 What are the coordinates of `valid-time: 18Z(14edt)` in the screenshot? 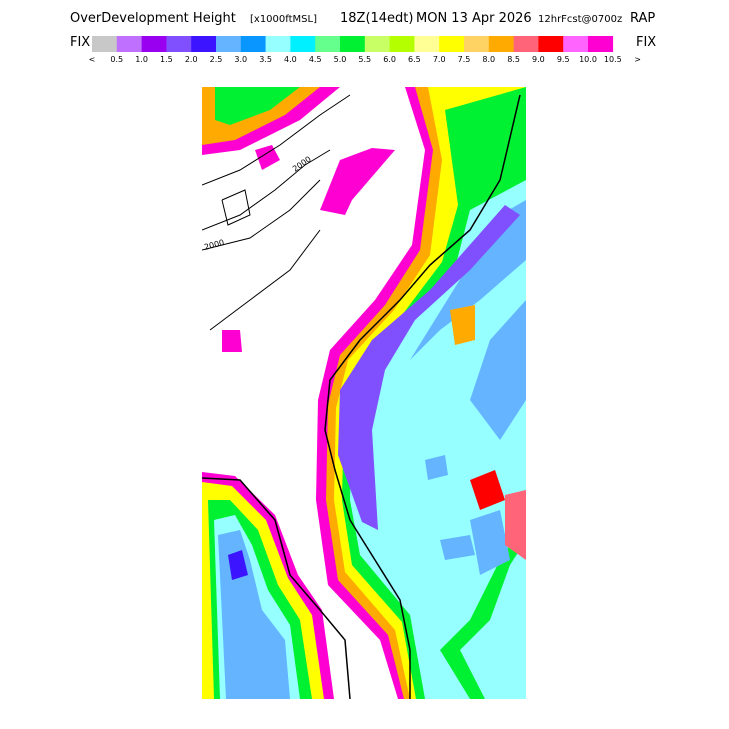 It's located at (376, 18).